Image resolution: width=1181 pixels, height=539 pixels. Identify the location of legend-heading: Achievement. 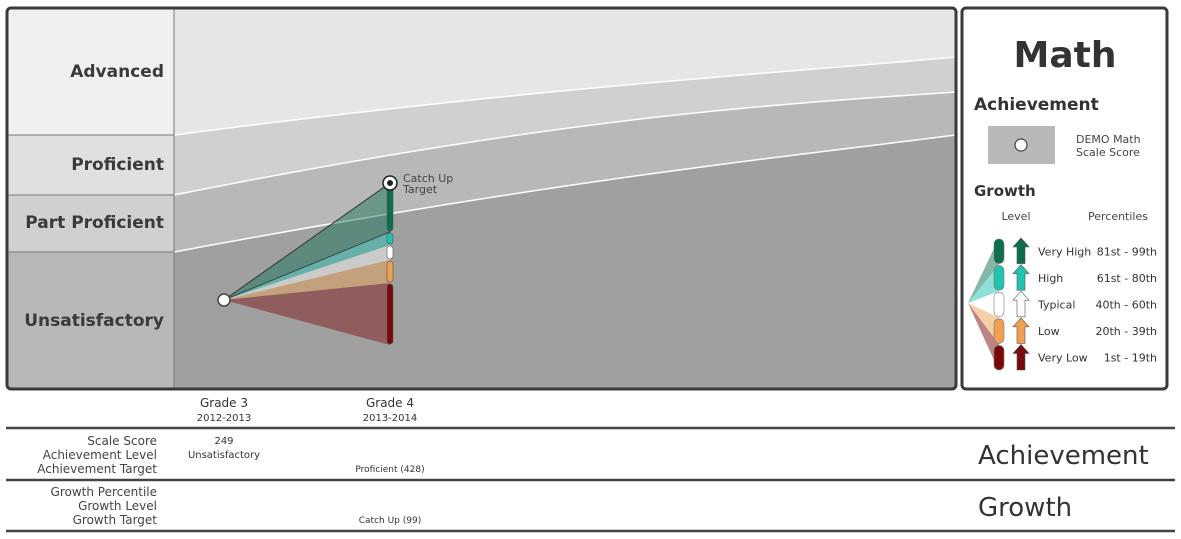
(1036, 105).